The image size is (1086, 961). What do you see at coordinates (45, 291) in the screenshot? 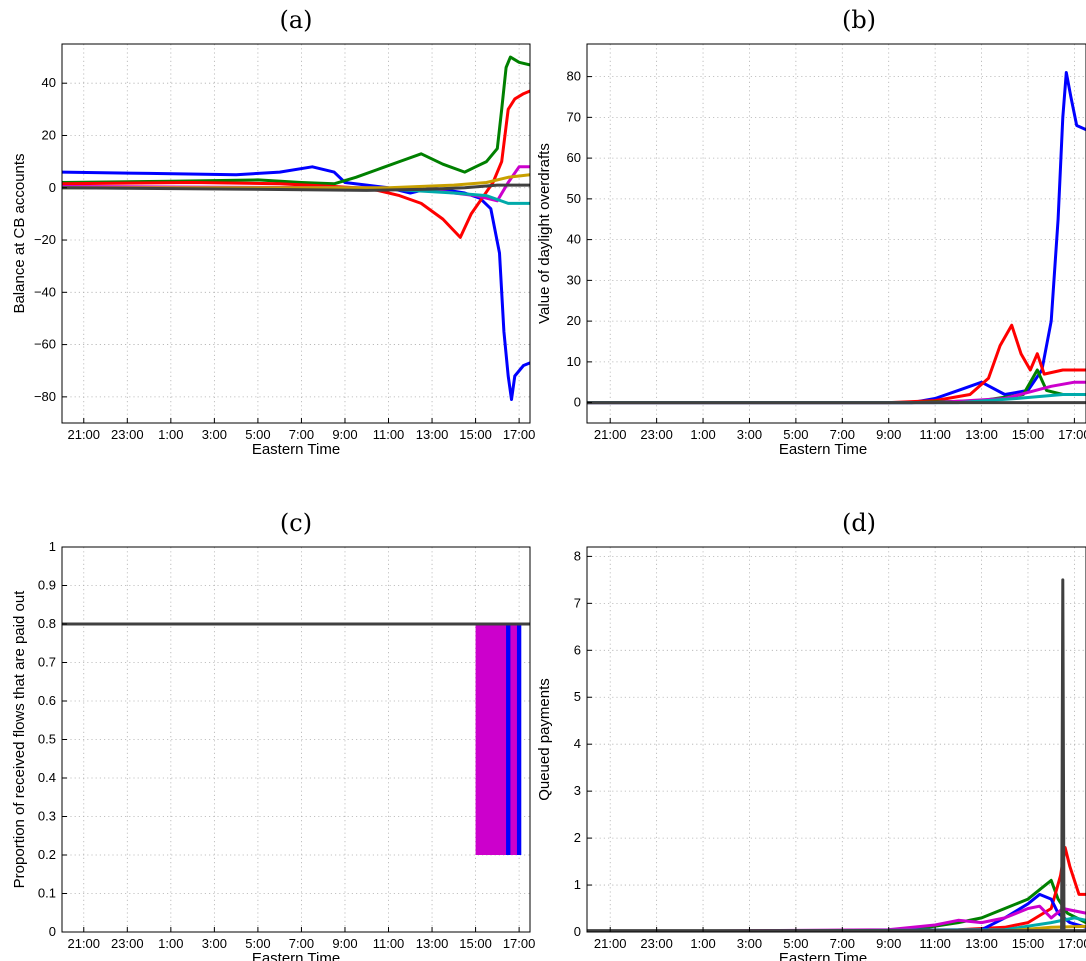
I see `panel-1-y-tick-label: −40` at bounding box center [45, 291].